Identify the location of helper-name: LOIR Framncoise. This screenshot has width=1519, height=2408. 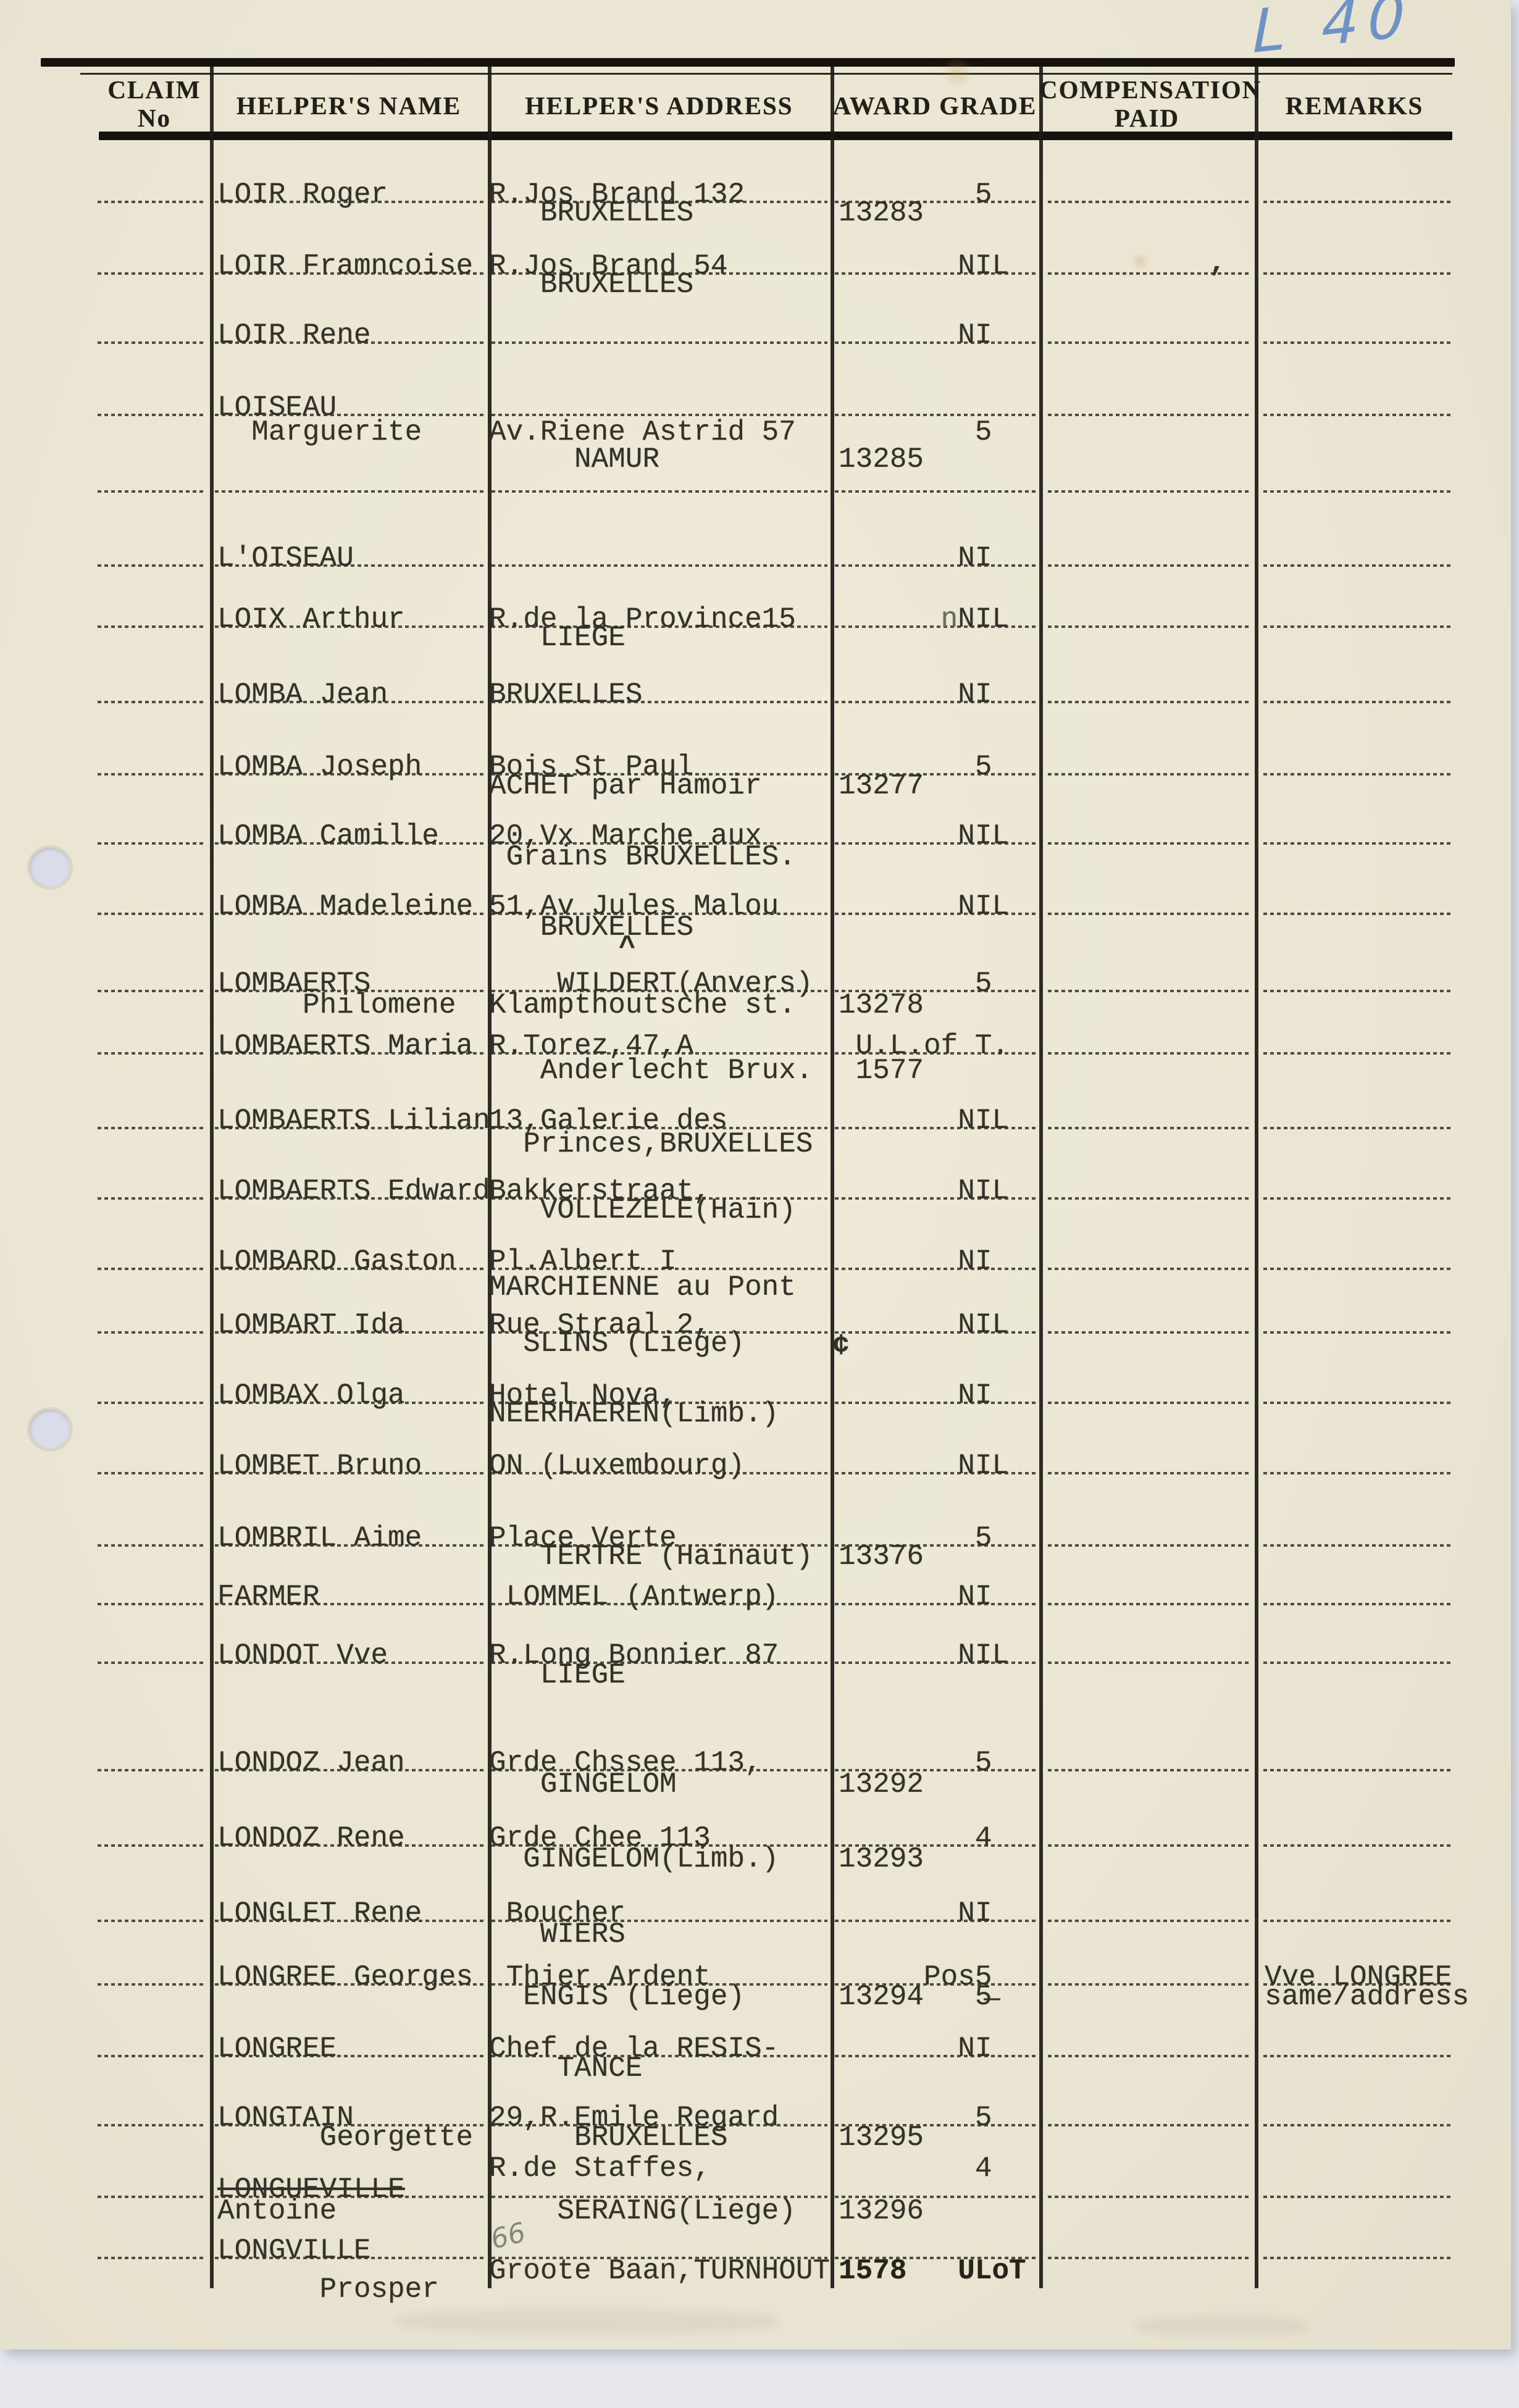
(345, 266).